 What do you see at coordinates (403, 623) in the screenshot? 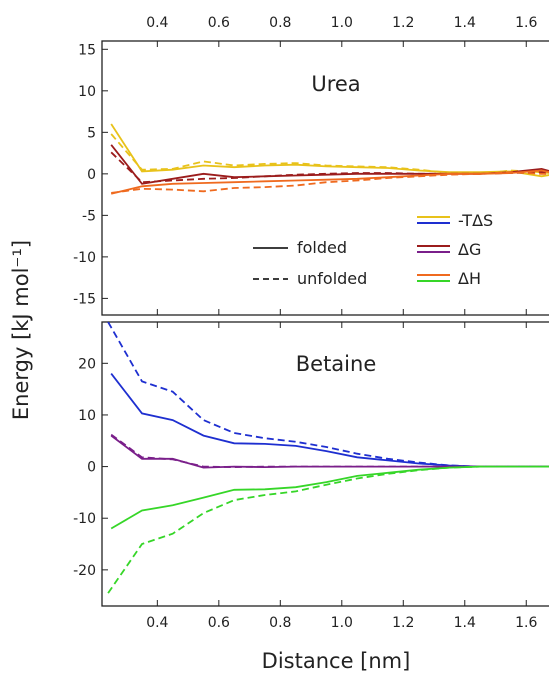
I see `bottom-x-tick-label: 1.2` at bounding box center [403, 623].